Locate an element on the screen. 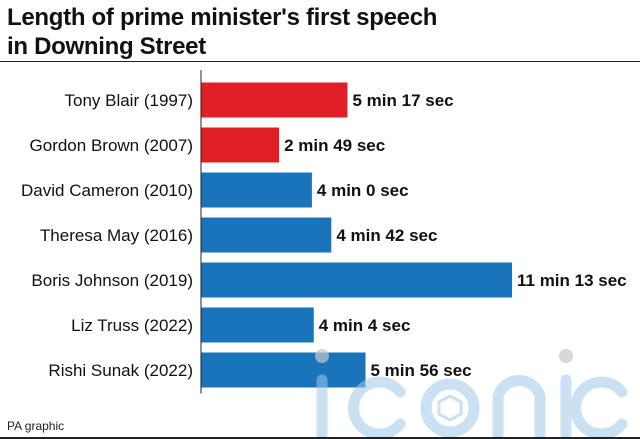  source-credit: PA graphic is located at coordinates (36, 426).